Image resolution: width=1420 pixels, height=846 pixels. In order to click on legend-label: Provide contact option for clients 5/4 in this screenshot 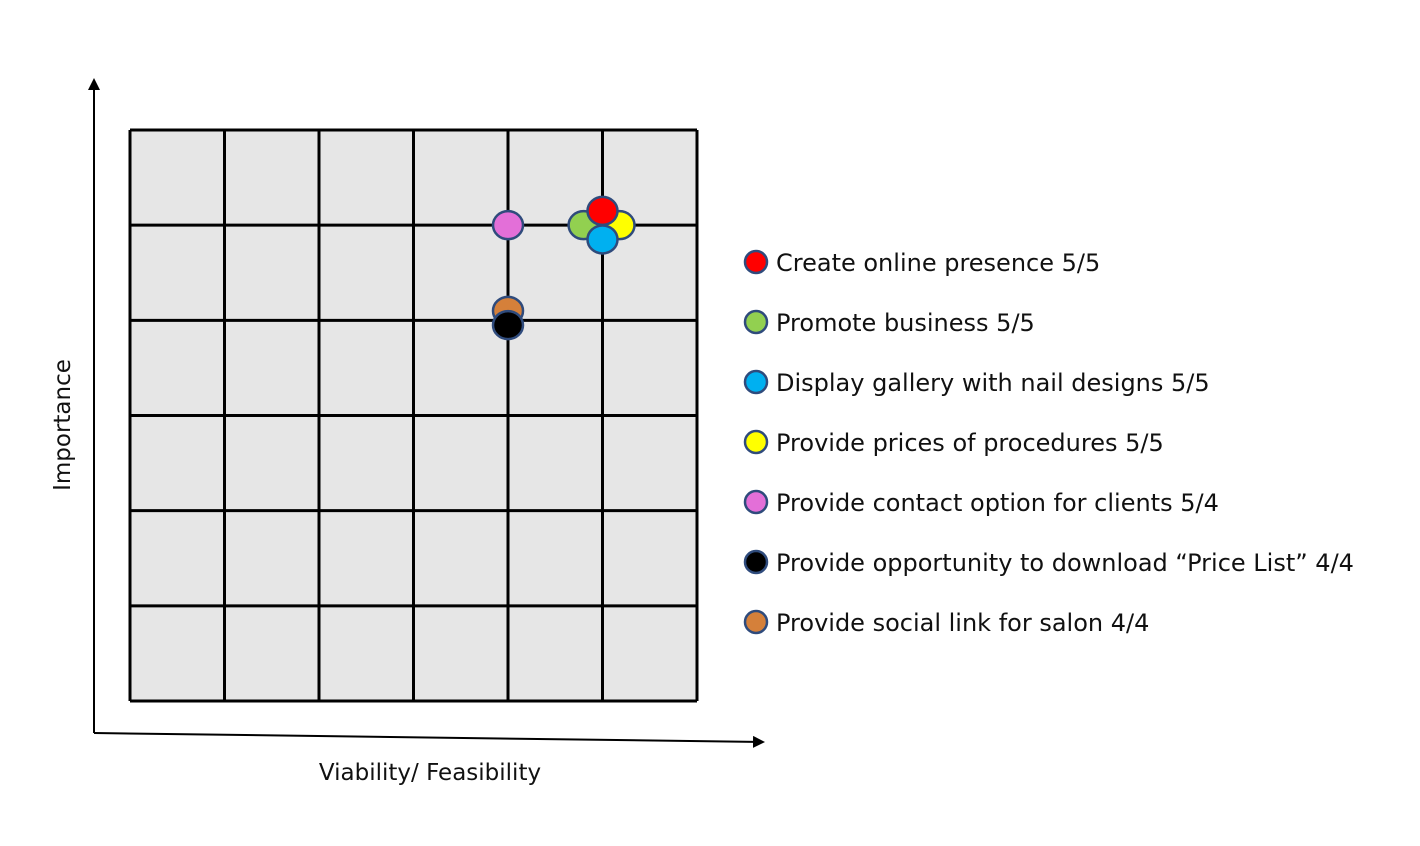, I will do `click(997, 503)`.